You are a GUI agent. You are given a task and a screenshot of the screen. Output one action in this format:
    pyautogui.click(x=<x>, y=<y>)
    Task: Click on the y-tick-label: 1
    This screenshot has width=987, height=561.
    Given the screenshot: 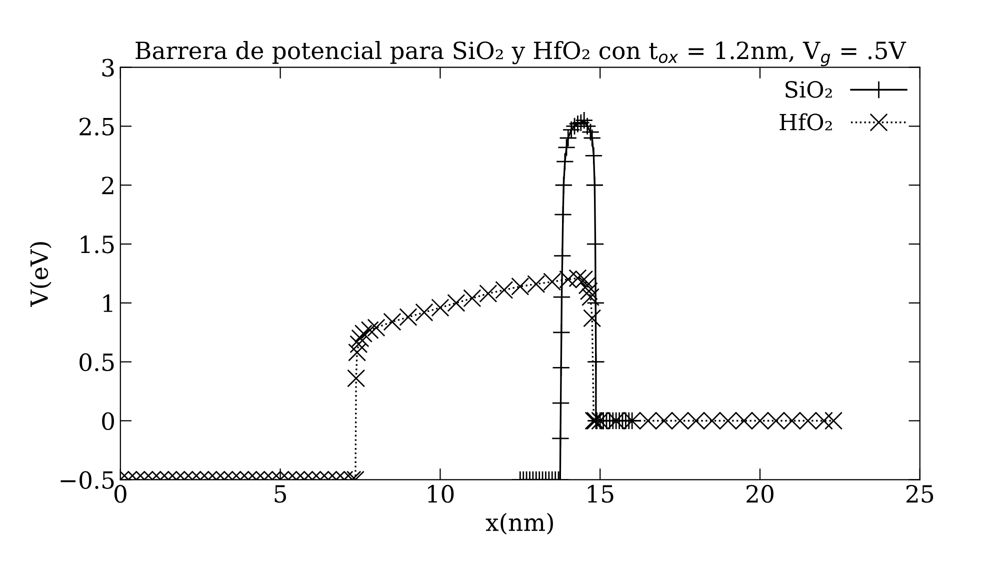 What is the action you would take?
    pyautogui.click(x=107, y=303)
    